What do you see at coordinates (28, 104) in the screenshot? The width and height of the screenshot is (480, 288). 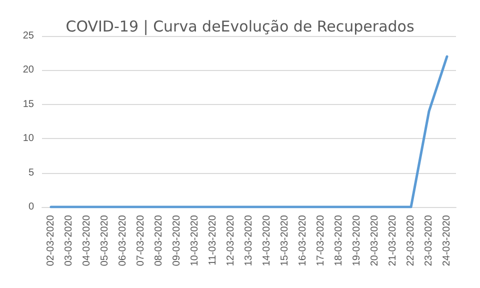 I see `y-tick-label: 15` at bounding box center [28, 104].